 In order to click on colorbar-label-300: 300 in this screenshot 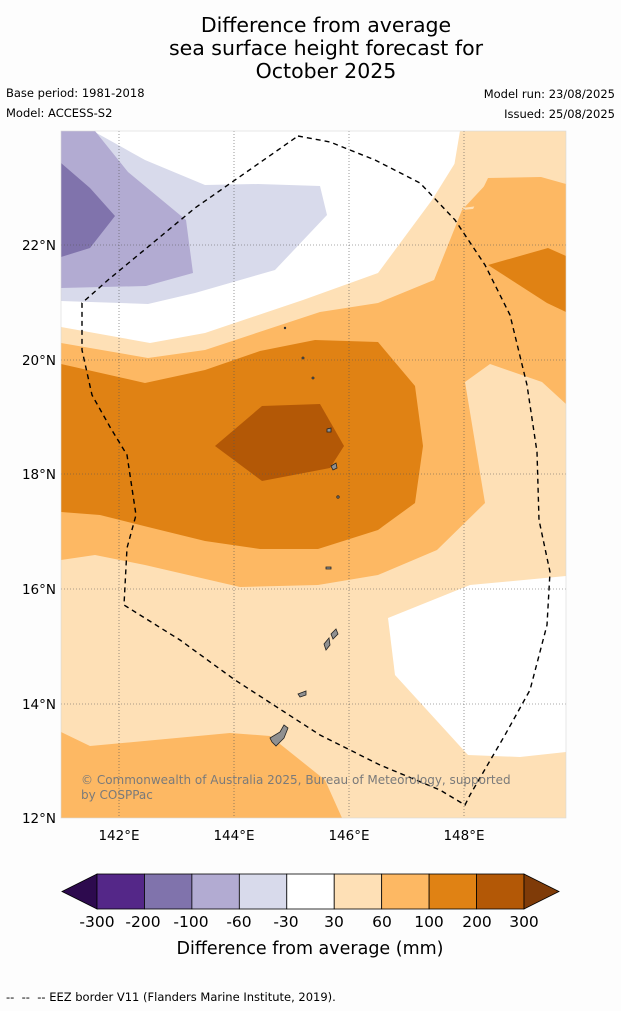, I will do `click(524, 922)`.